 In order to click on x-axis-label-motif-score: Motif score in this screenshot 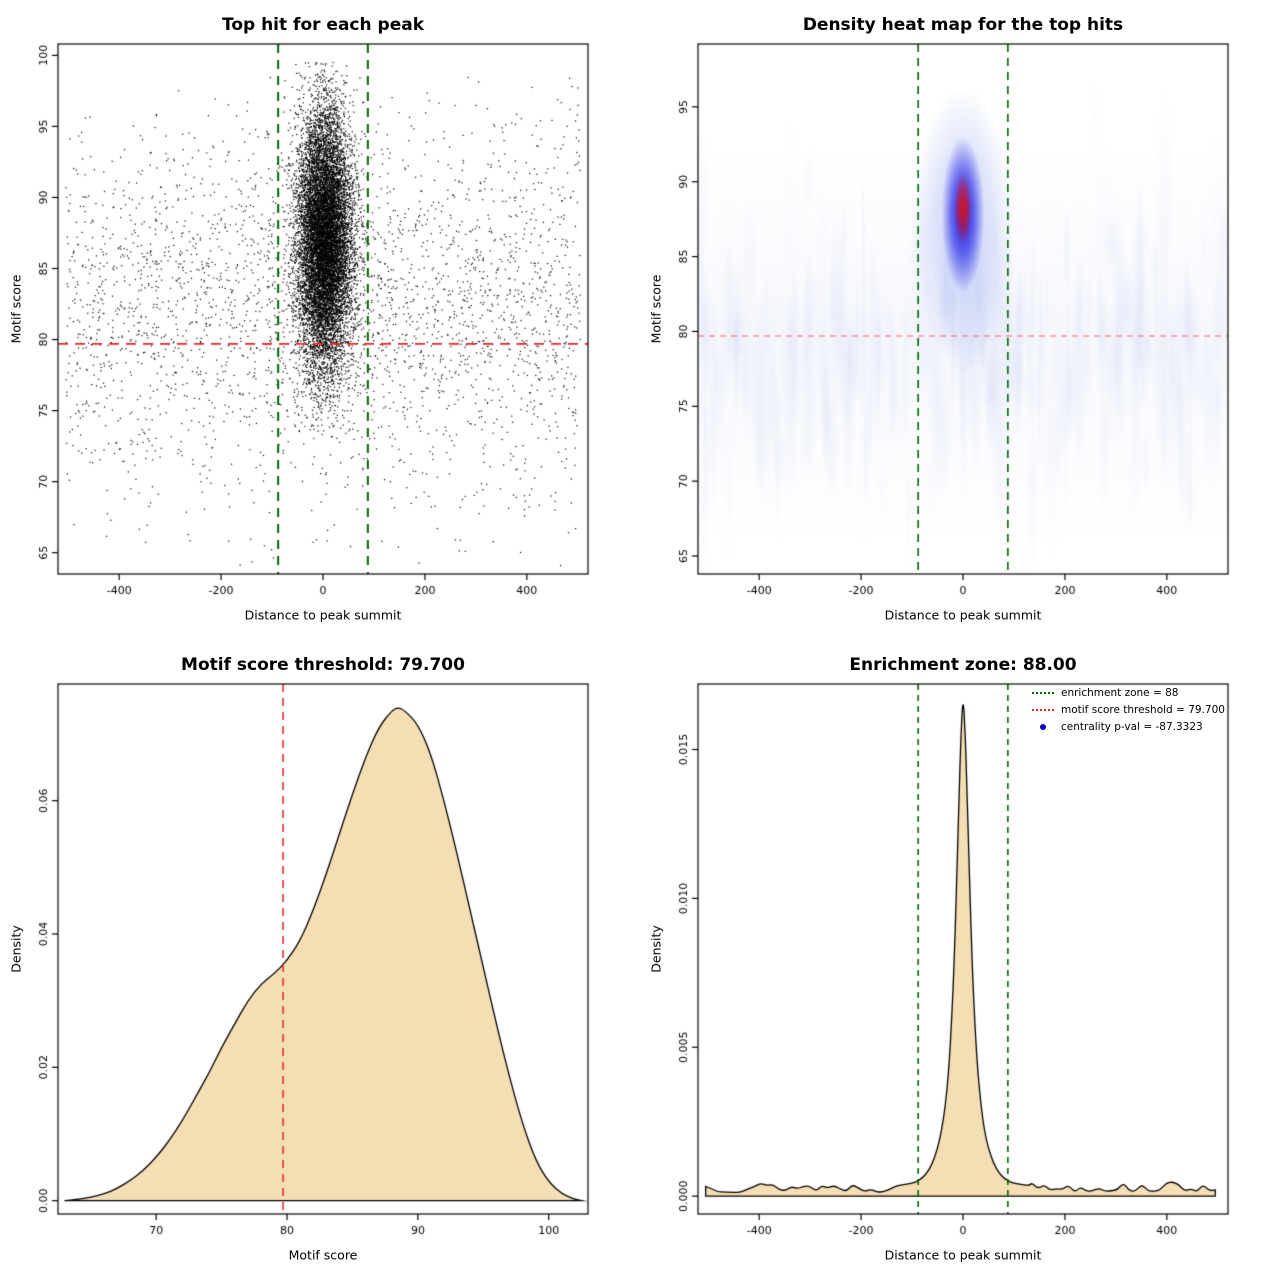, I will do `click(323, 1255)`.